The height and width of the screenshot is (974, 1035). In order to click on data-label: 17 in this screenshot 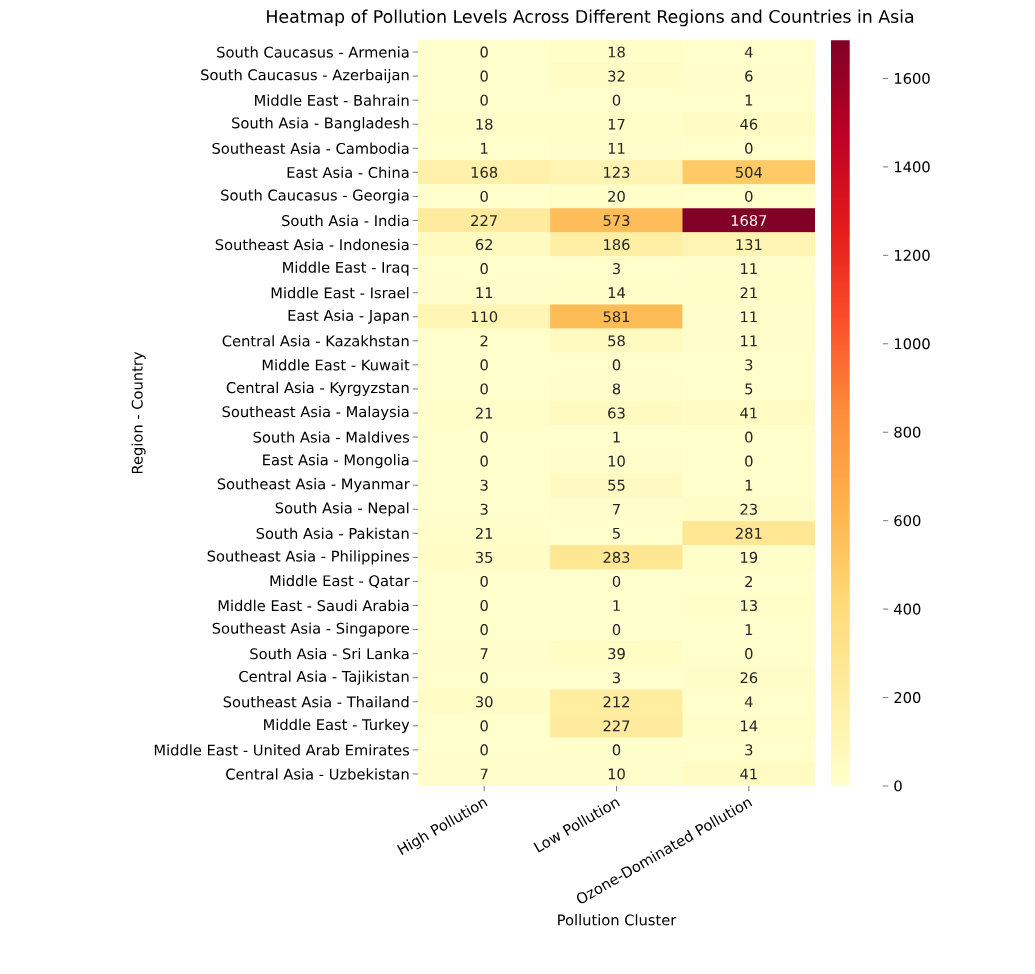, I will do `click(616, 124)`.